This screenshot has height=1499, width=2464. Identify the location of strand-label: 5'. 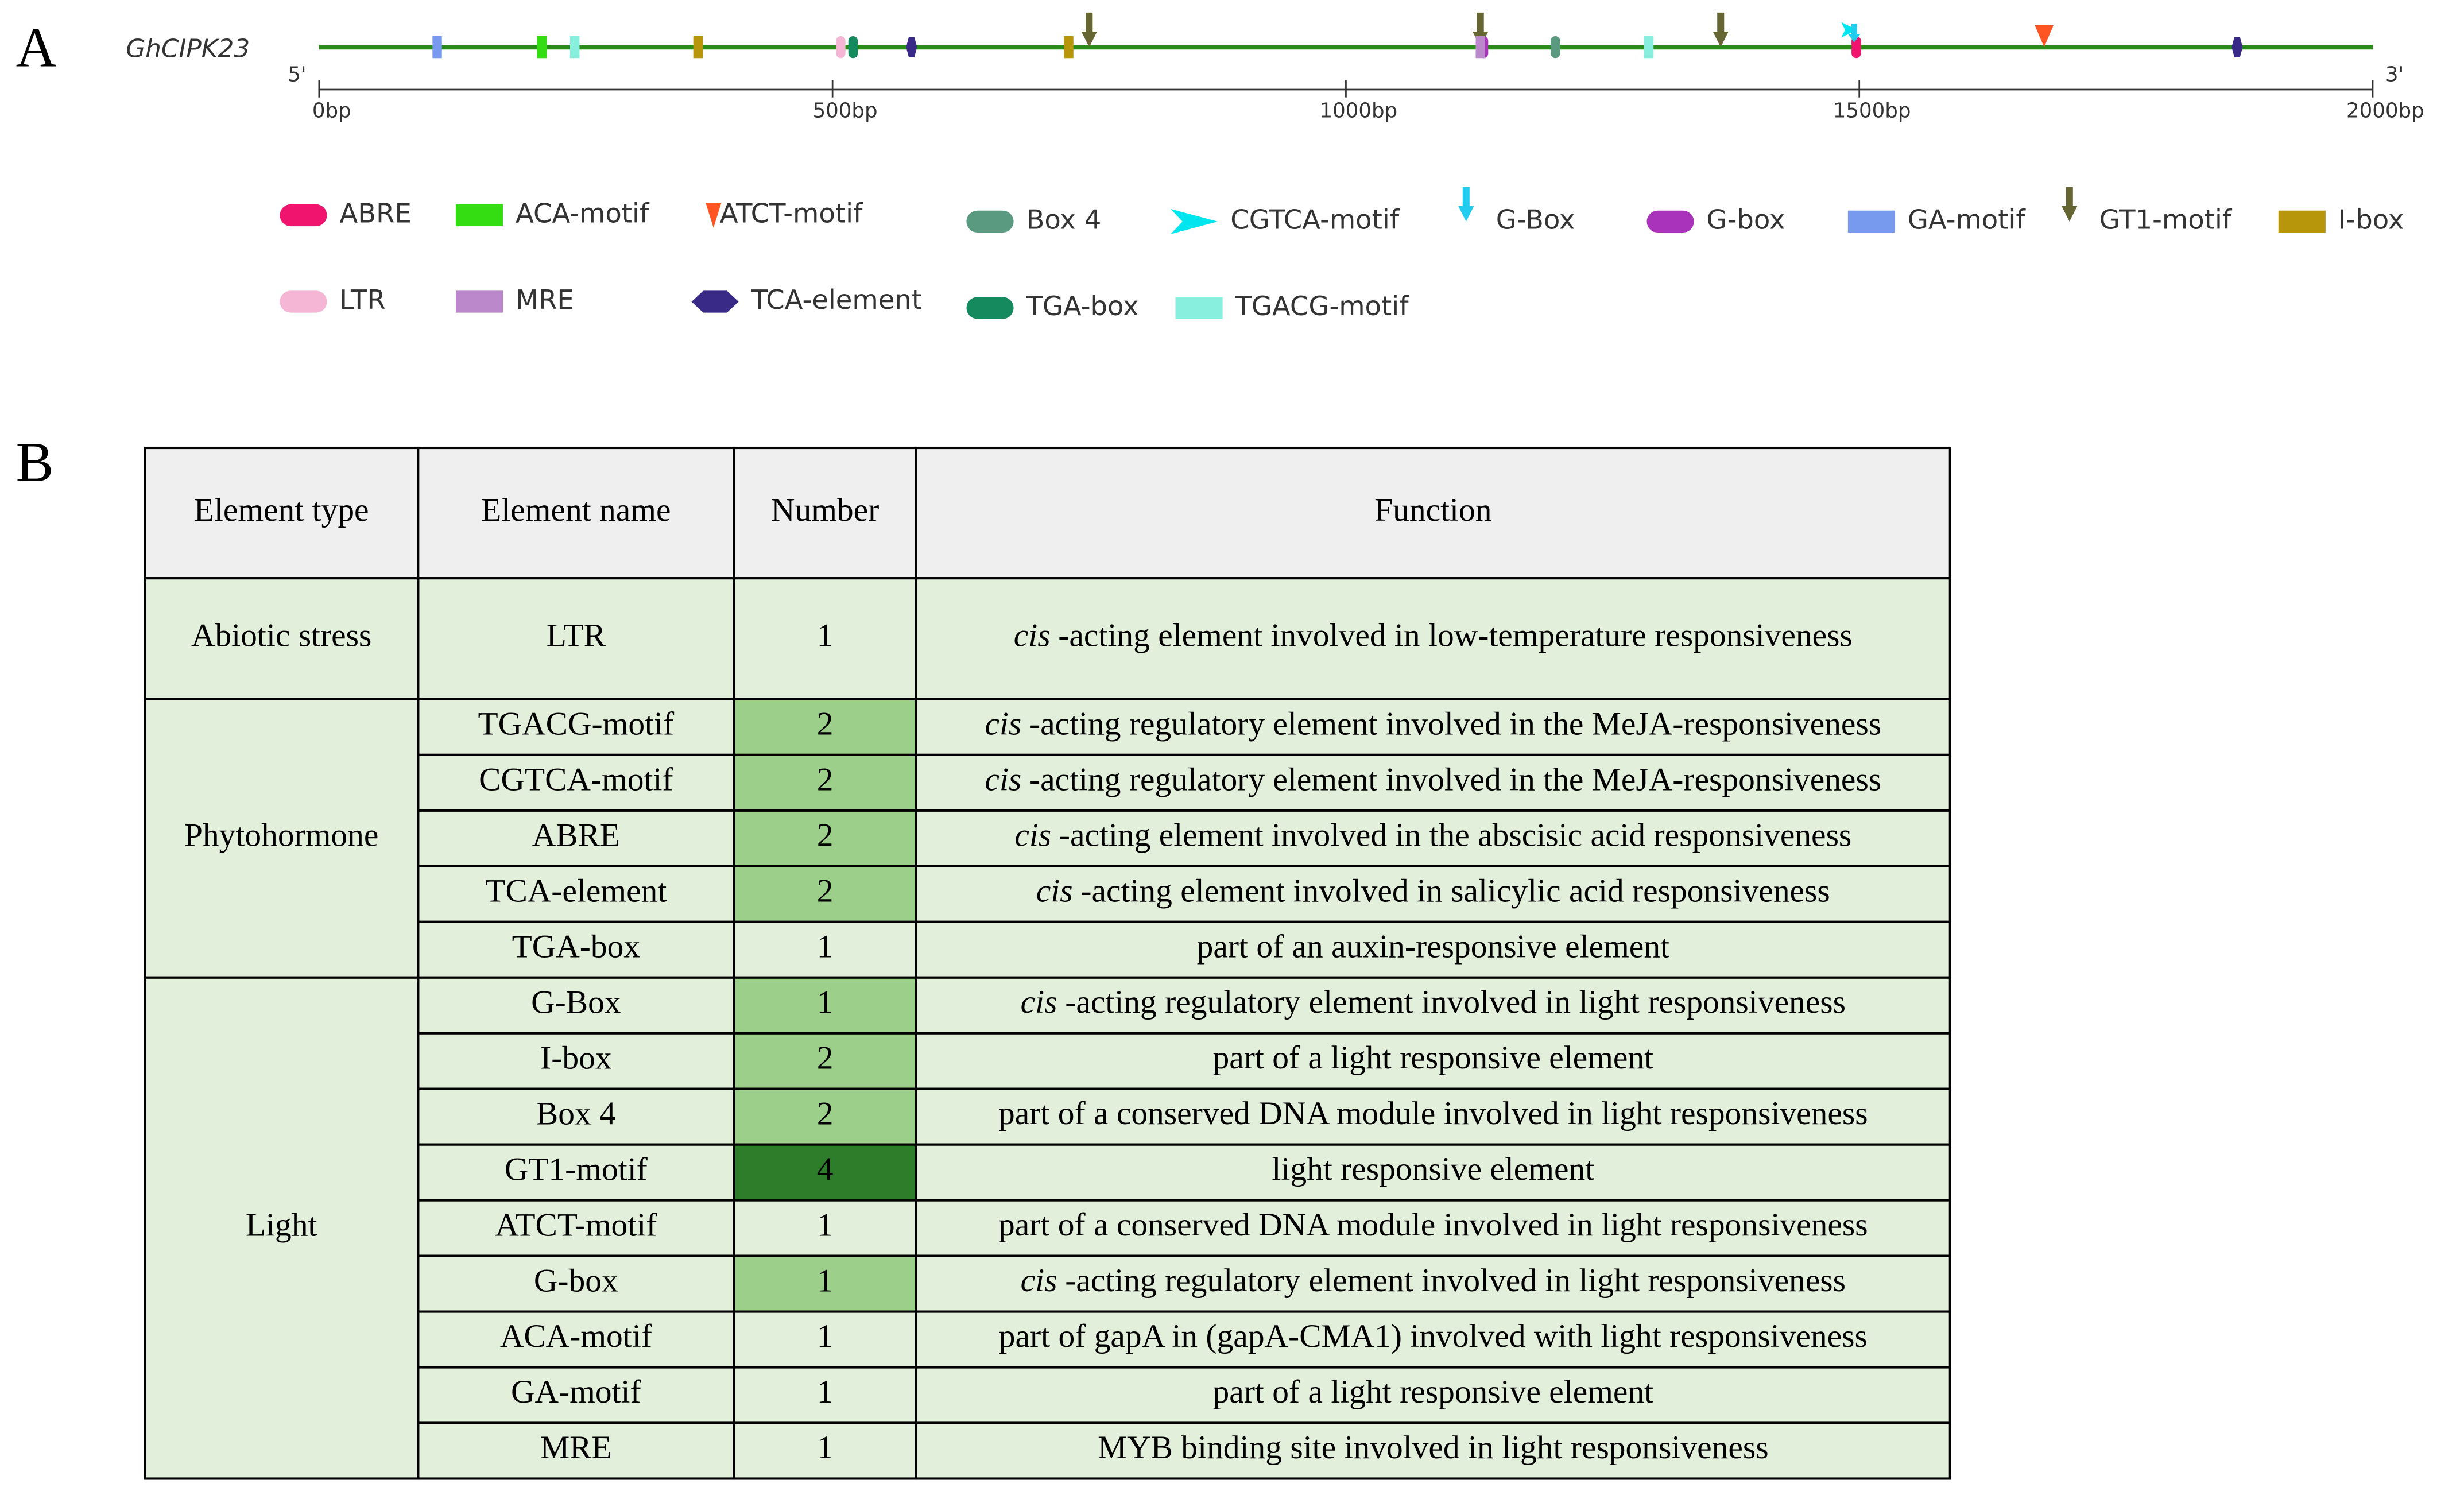
(297, 74).